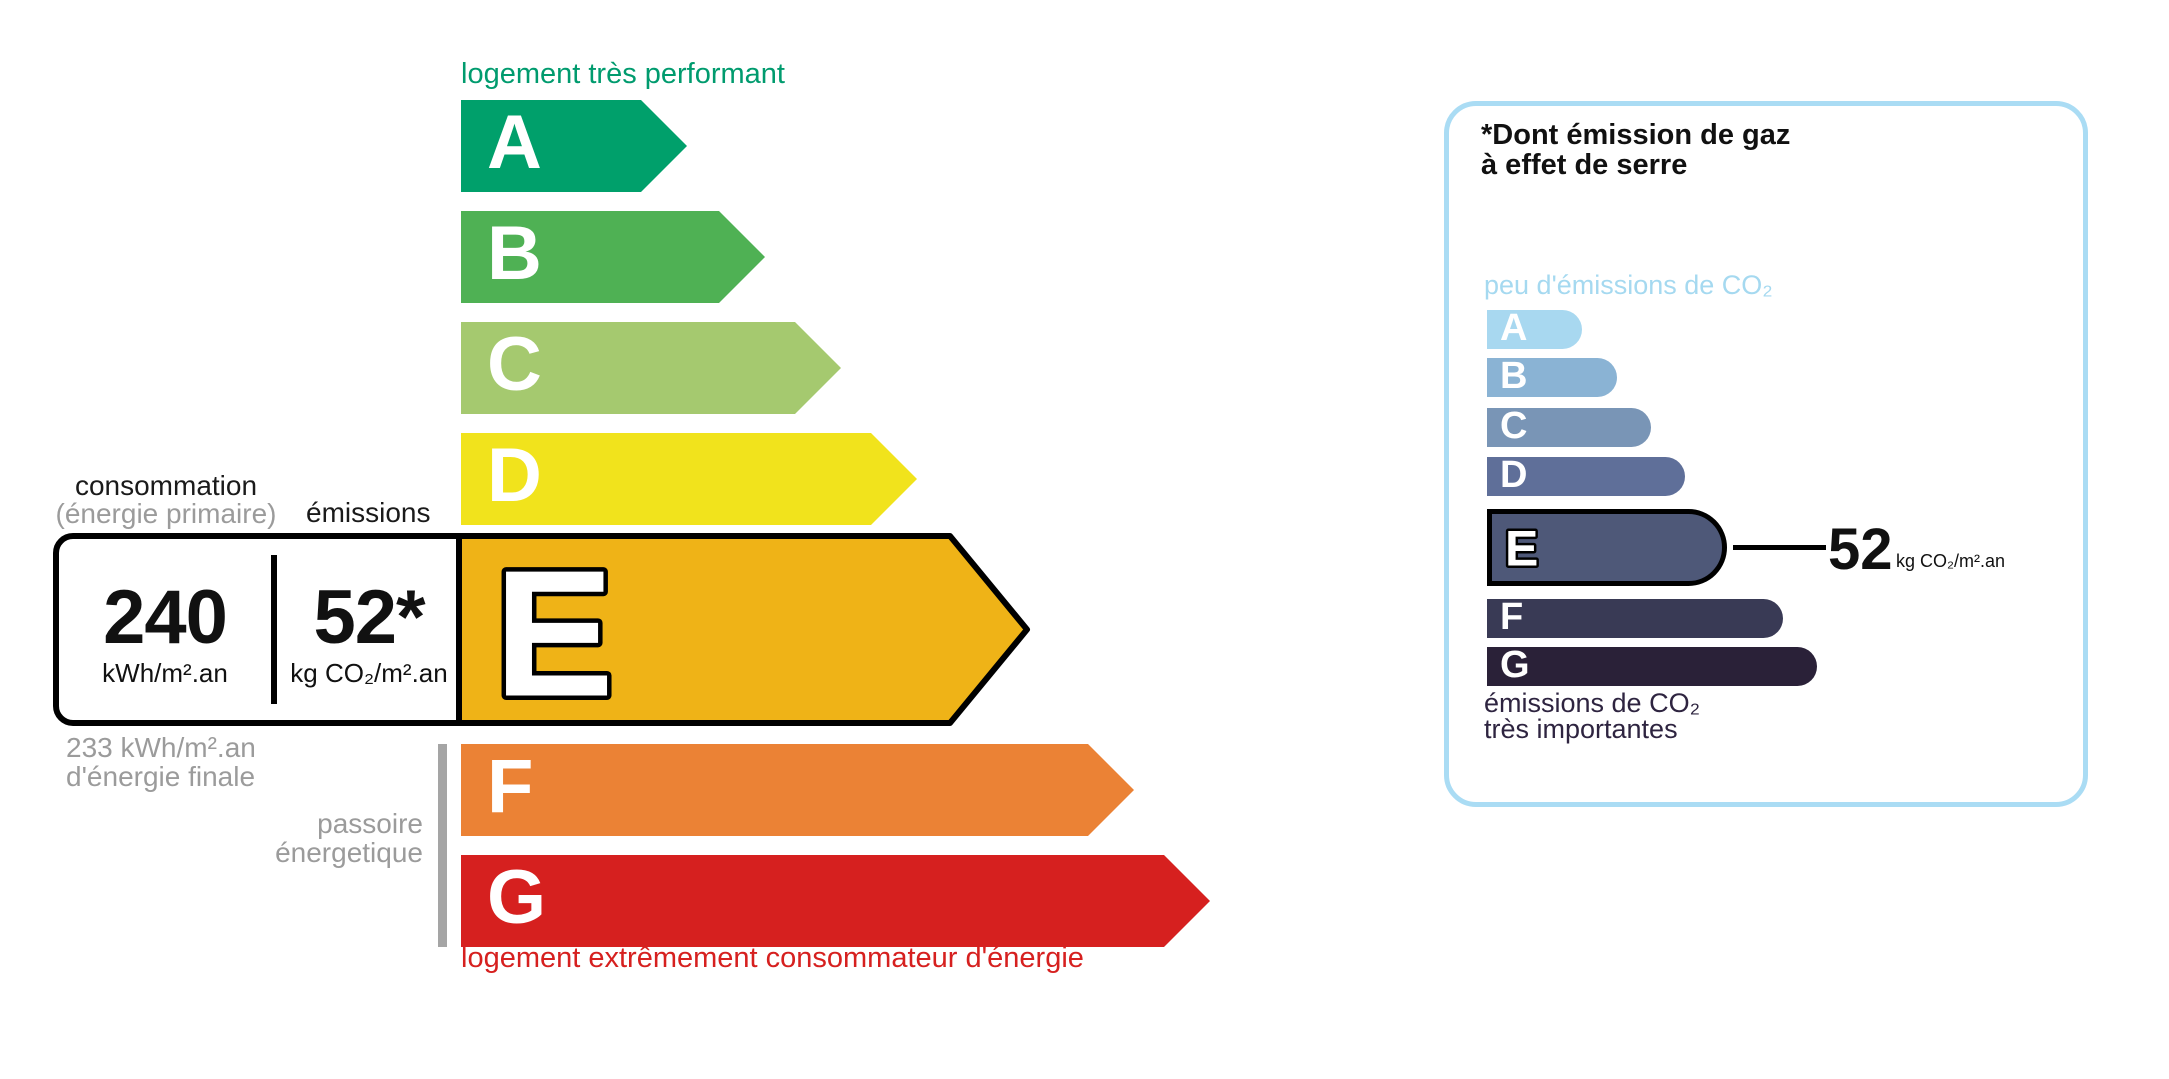 Image resolution: width=2169 pixels, height=1079 pixels. Describe the element at coordinates (514, 364) in the screenshot. I see `energy-bar-letter-C: C` at that location.